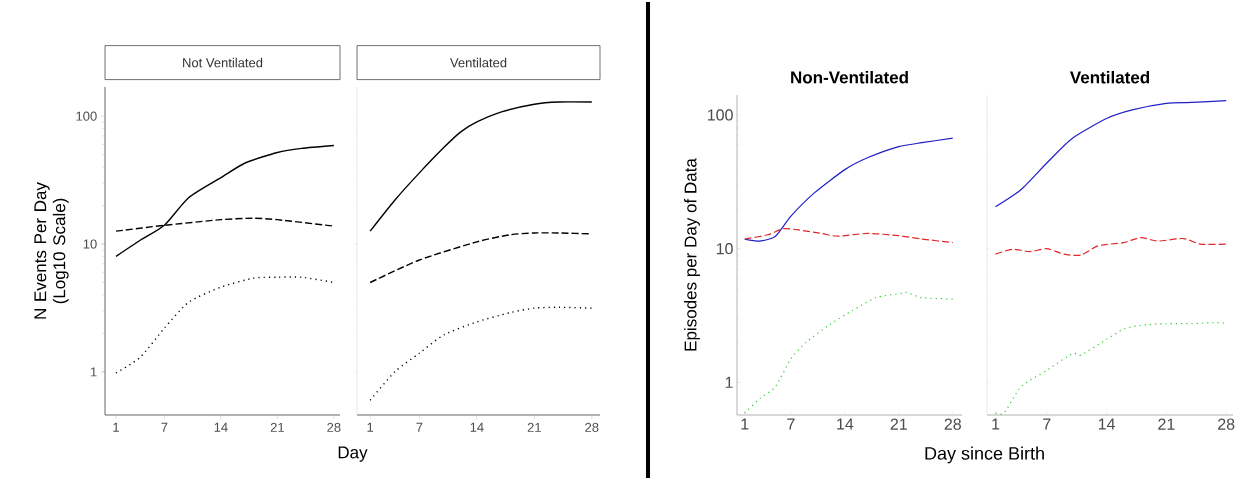 This screenshot has height=480, width=1247. What do you see at coordinates (692, 254) in the screenshot?
I see `y-axis-title: Episodes per Day of Data` at bounding box center [692, 254].